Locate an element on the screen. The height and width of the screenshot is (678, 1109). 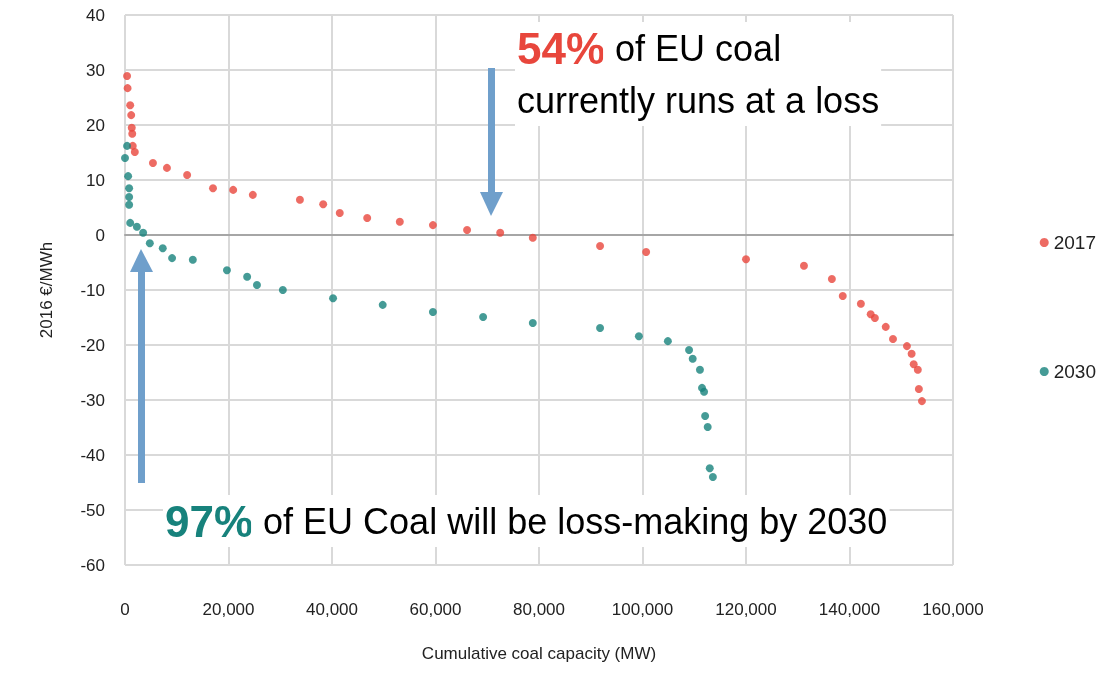
x-tick-label: 80,000 is located at coordinates (539, 609).